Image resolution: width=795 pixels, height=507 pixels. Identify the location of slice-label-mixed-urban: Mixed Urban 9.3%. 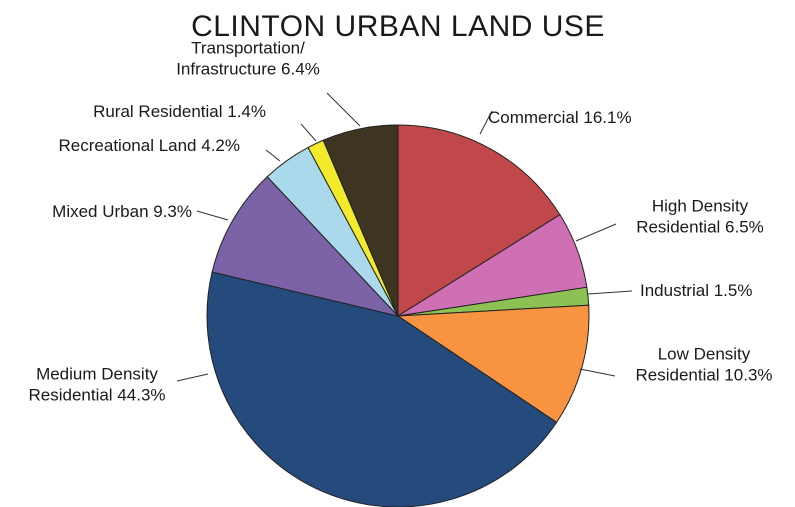
(122, 211).